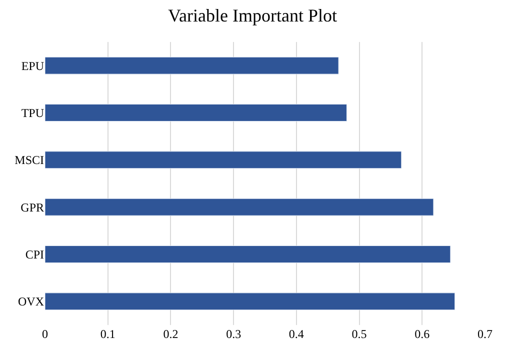 Image resolution: width=505 pixels, height=353 pixels. Describe the element at coordinates (422, 334) in the screenshot. I see `x-tick-label: 0.6` at that location.